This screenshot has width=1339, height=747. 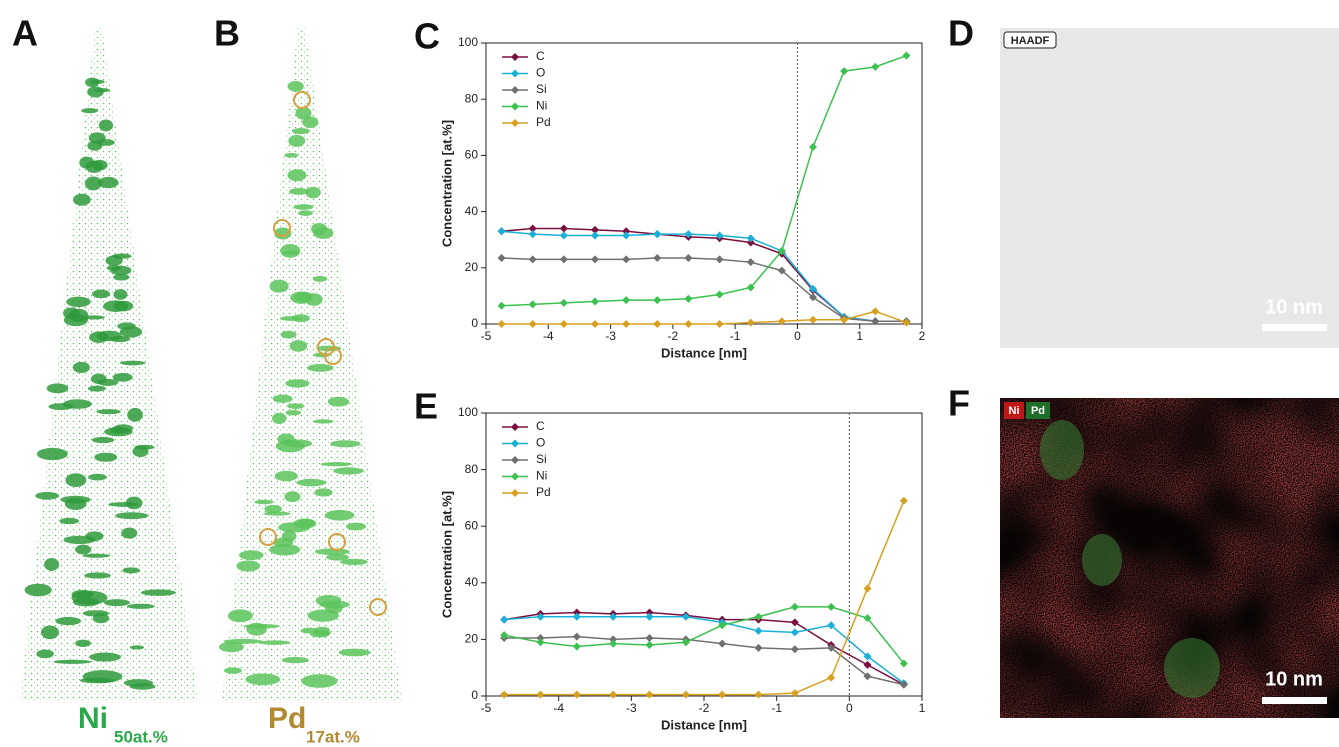 What do you see at coordinates (558, 708) in the screenshot?
I see `x-tick-label: -4` at bounding box center [558, 708].